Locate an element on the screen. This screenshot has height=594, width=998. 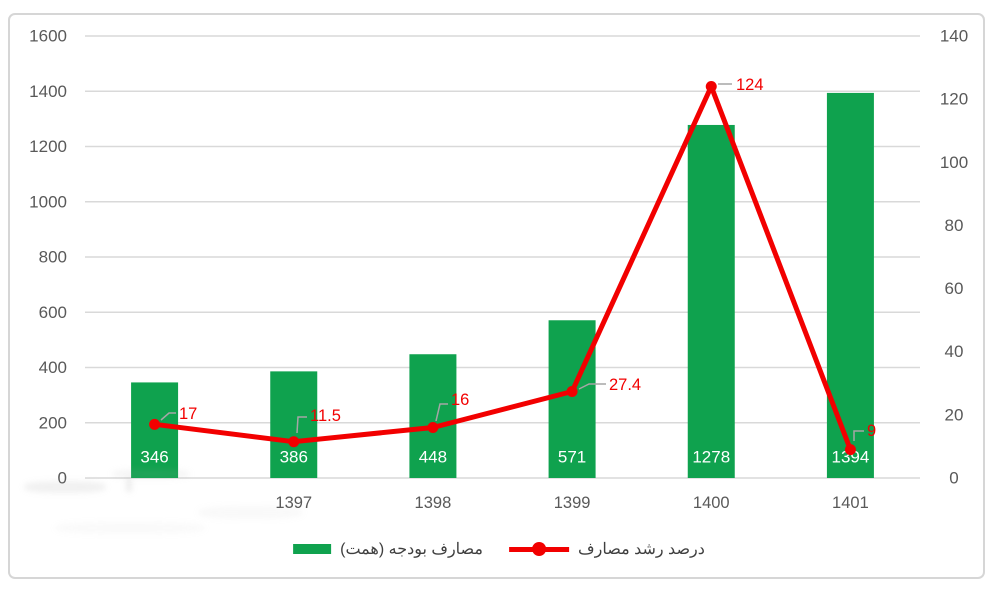
left-axis-tick-label: 400 is located at coordinates (53, 367).